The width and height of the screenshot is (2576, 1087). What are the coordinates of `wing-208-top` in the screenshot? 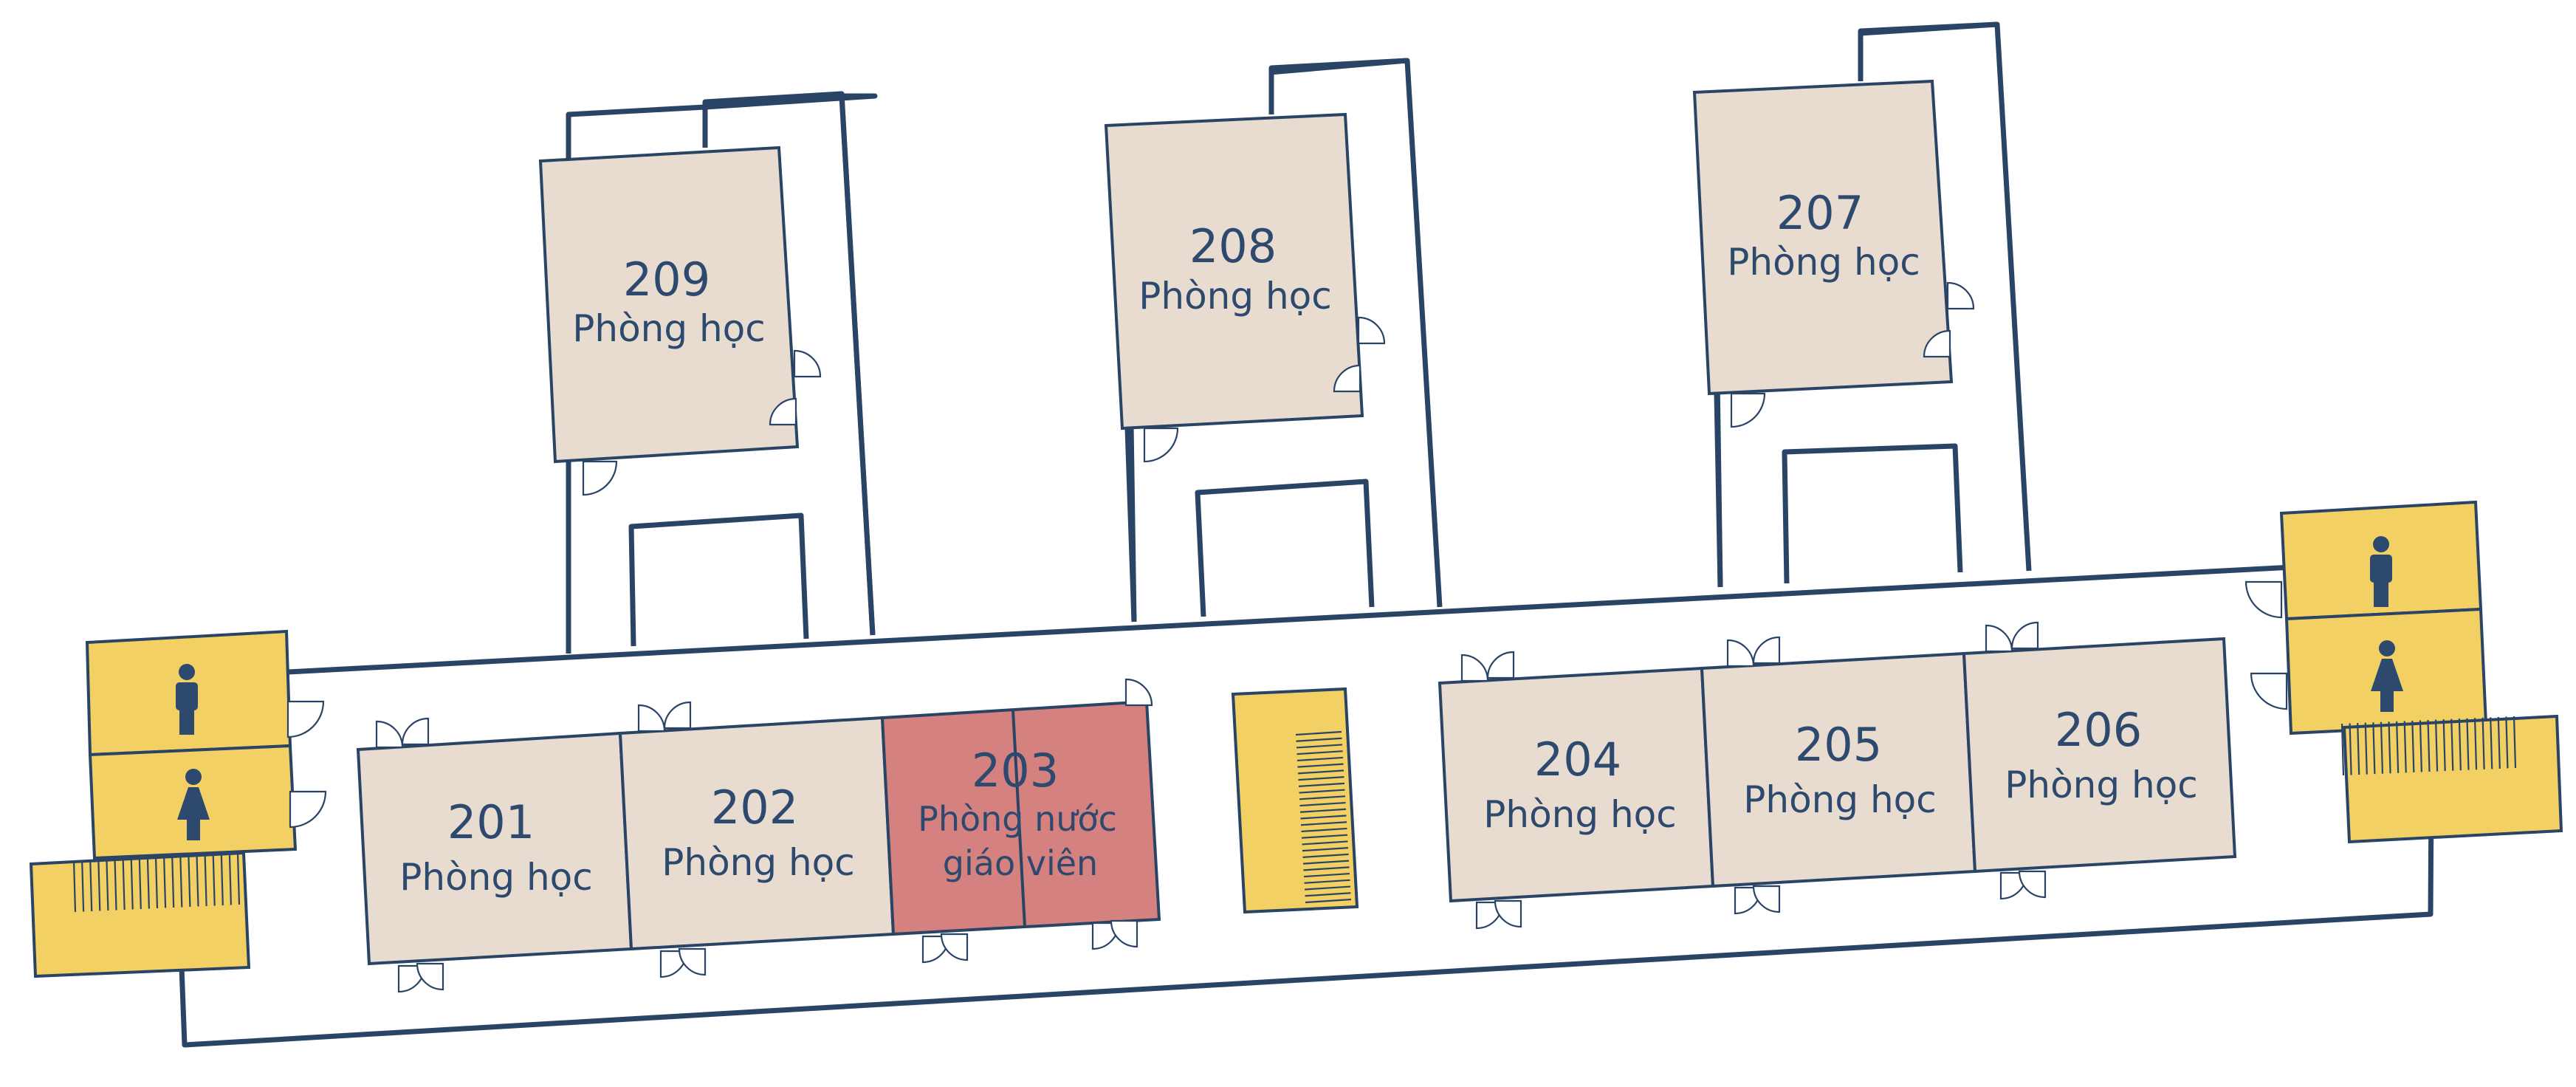 It's located at (1338, 86).